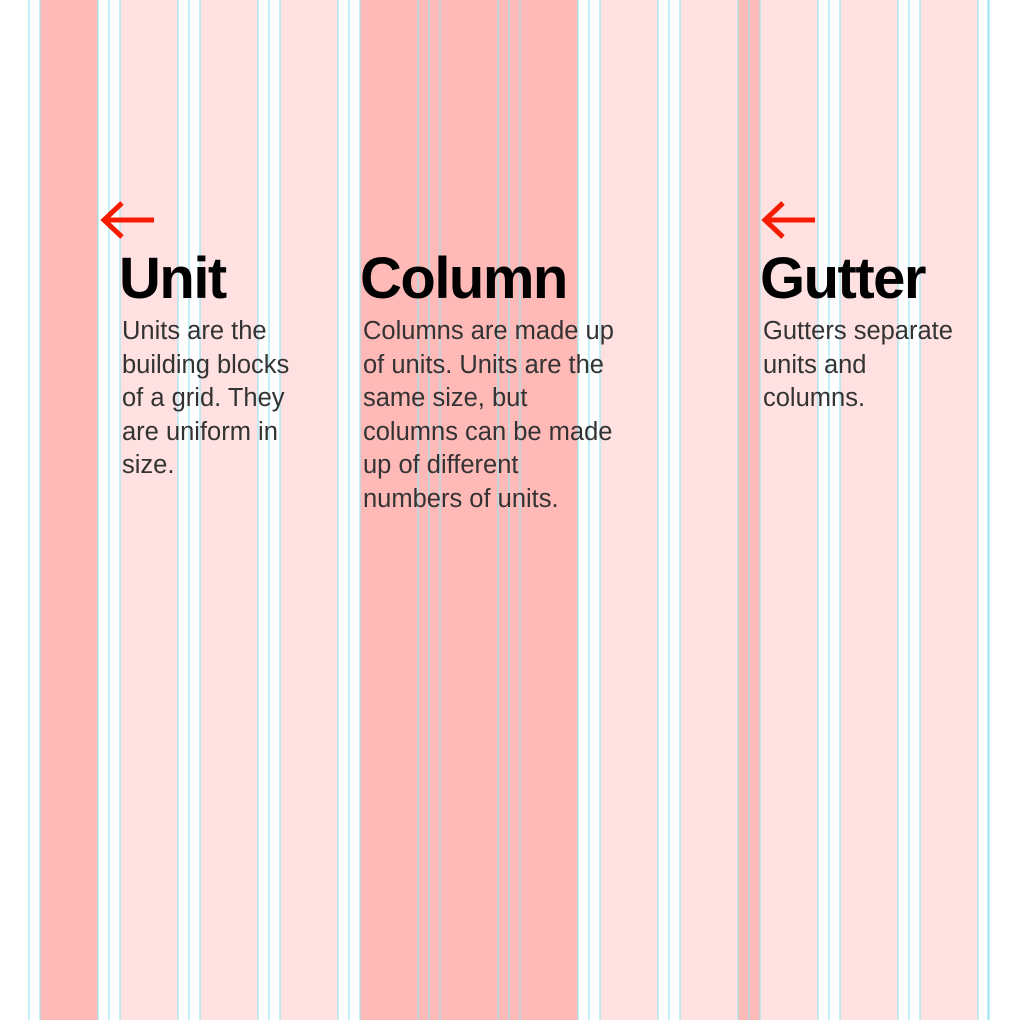 This screenshot has width=1019, height=1020. Describe the element at coordinates (488, 431) in the screenshot. I see `description-line: columns can be made` at that location.